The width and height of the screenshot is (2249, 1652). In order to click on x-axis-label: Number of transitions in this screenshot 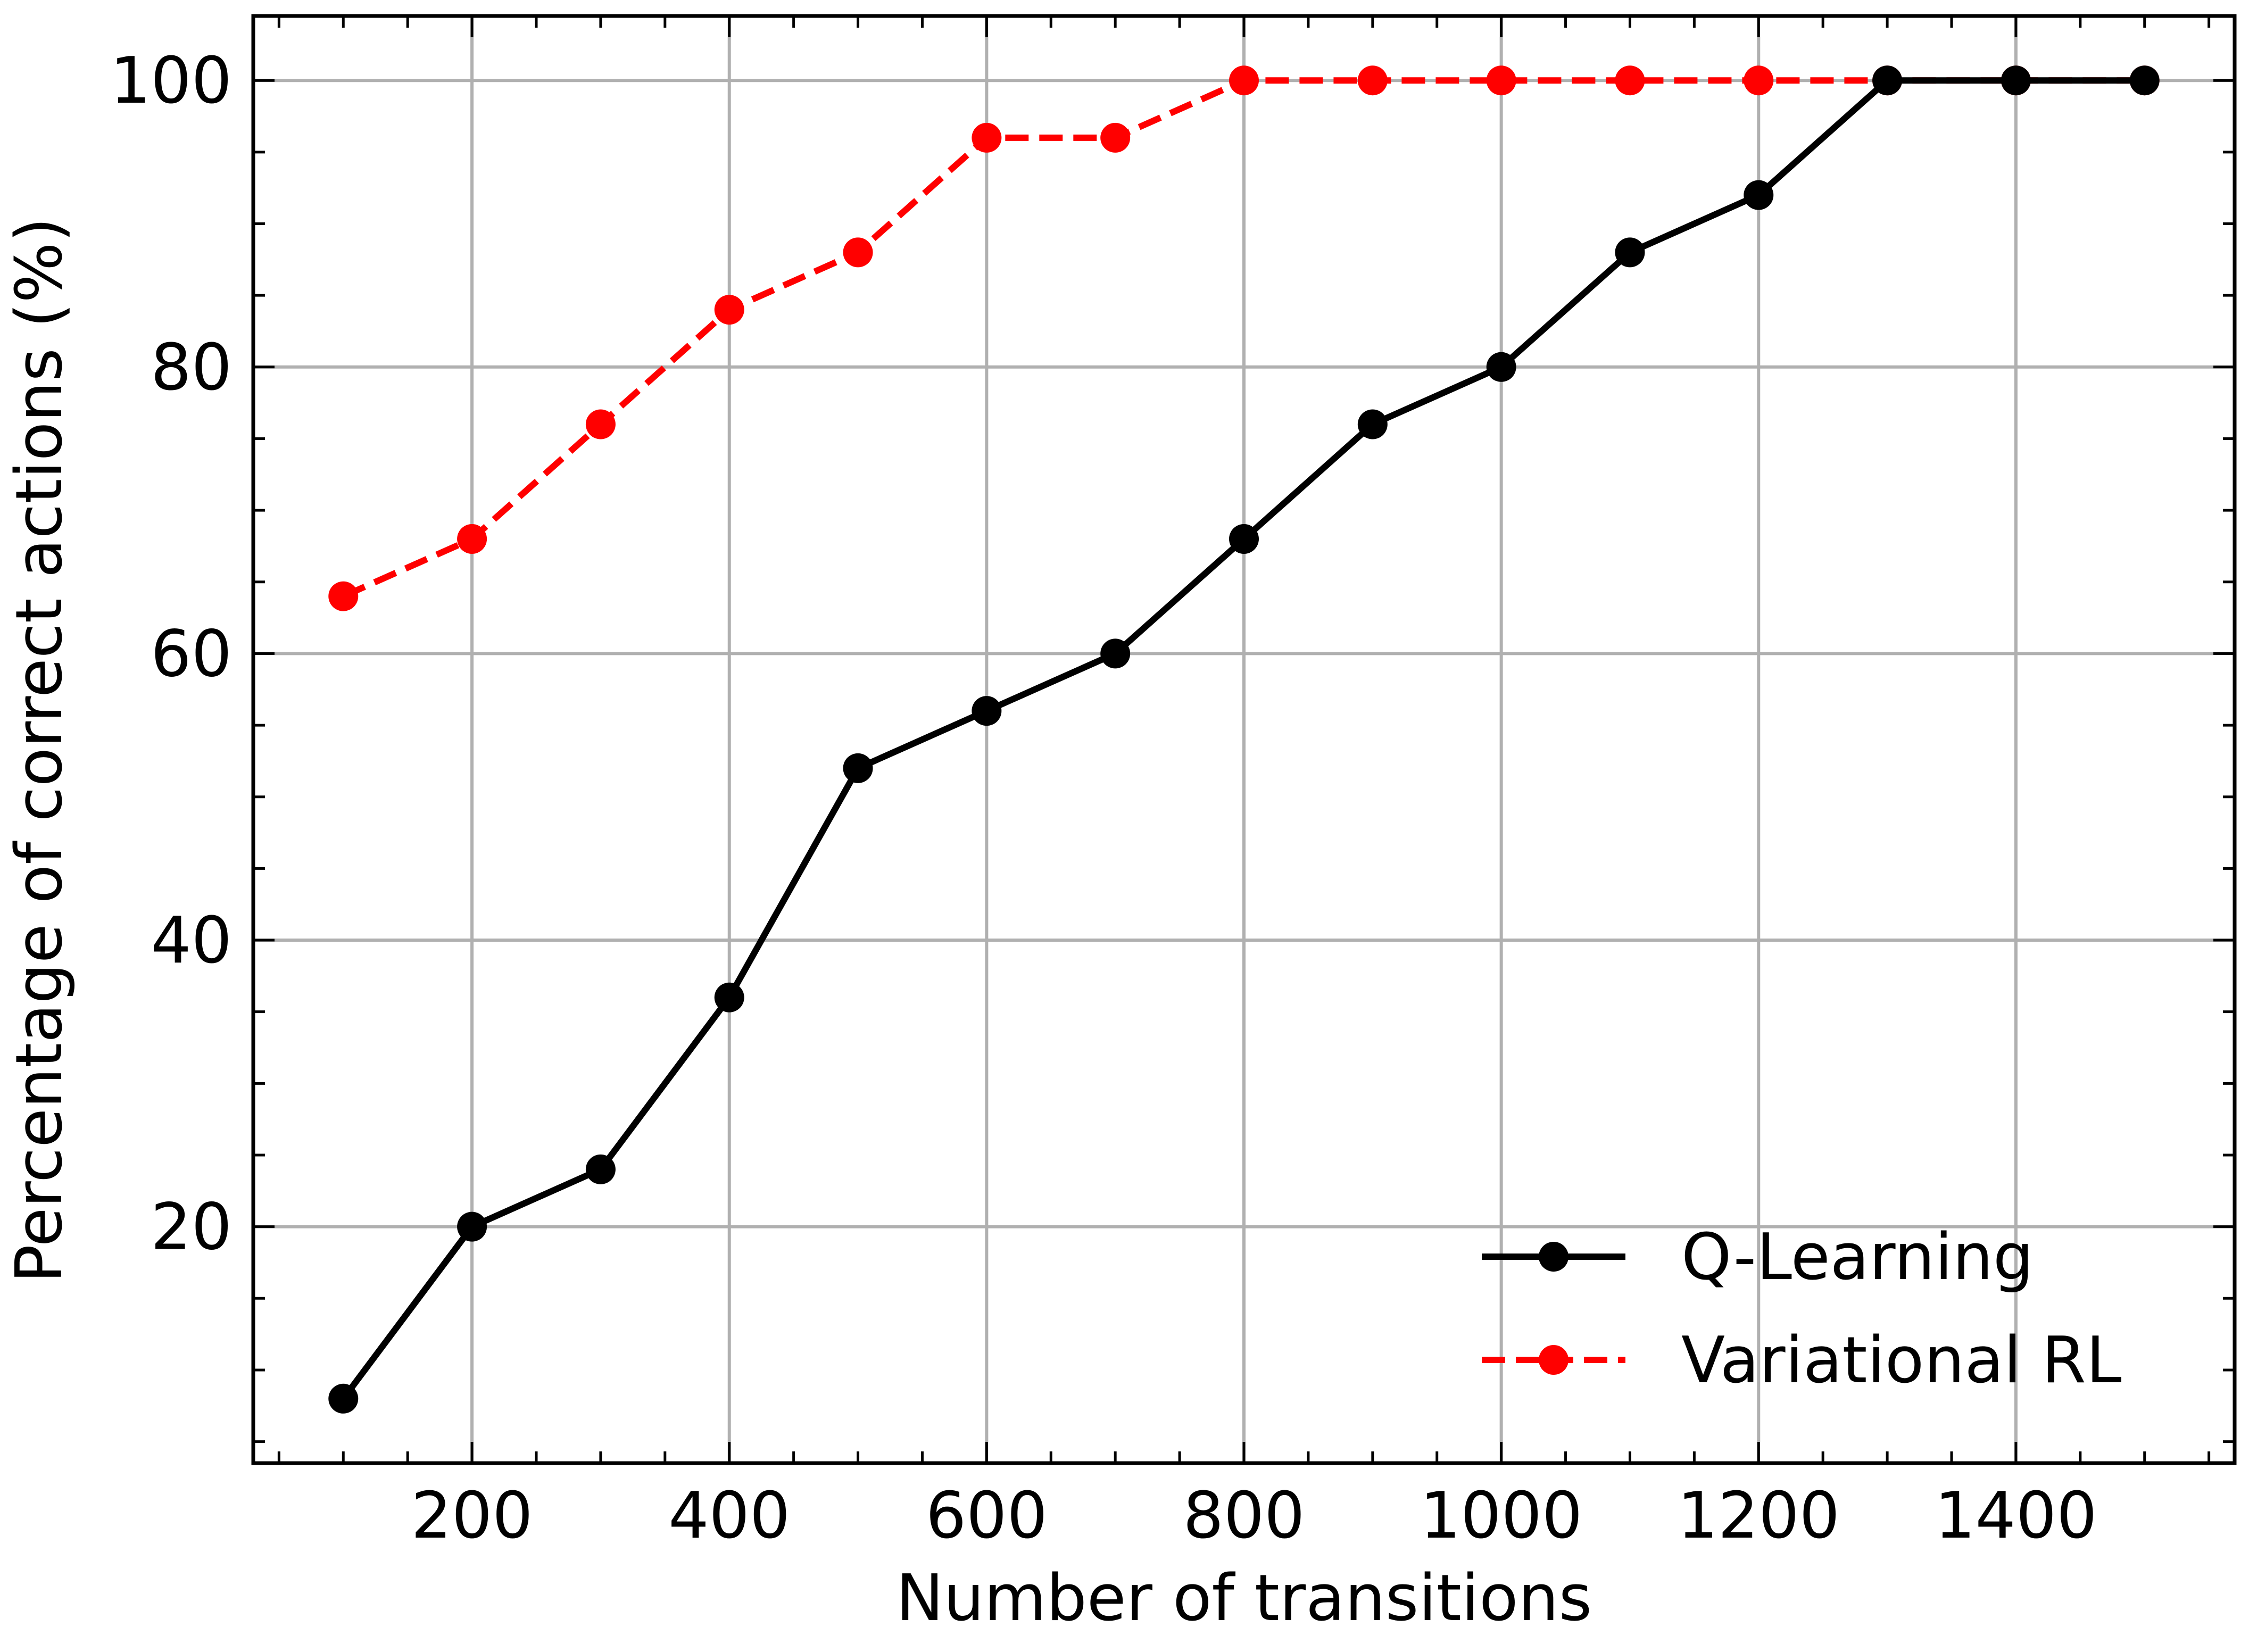, I will do `click(1244, 1599)`.